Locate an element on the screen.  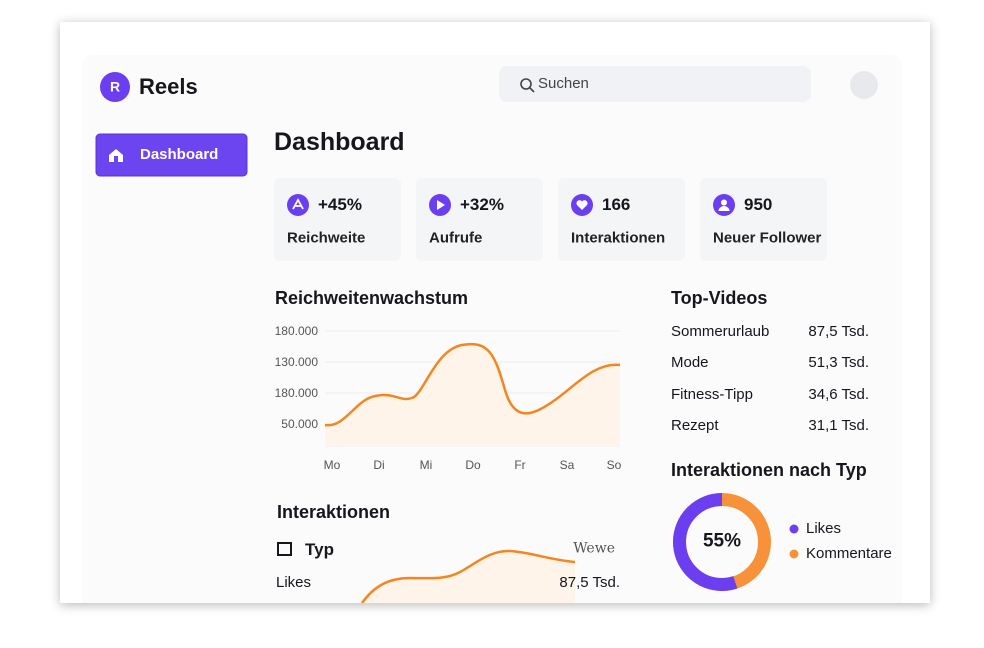
search-box is located at coordinates (655, 84).